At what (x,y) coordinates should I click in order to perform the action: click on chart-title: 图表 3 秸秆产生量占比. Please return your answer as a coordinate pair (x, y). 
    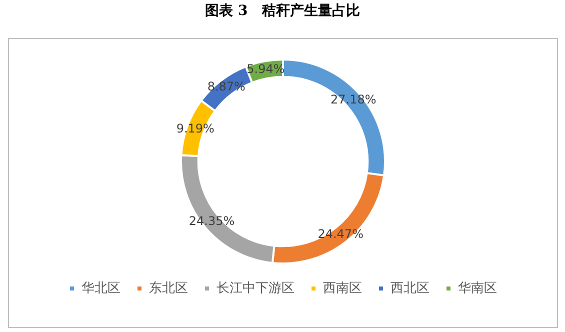
    Looking at the image, I should click on (282, 11).